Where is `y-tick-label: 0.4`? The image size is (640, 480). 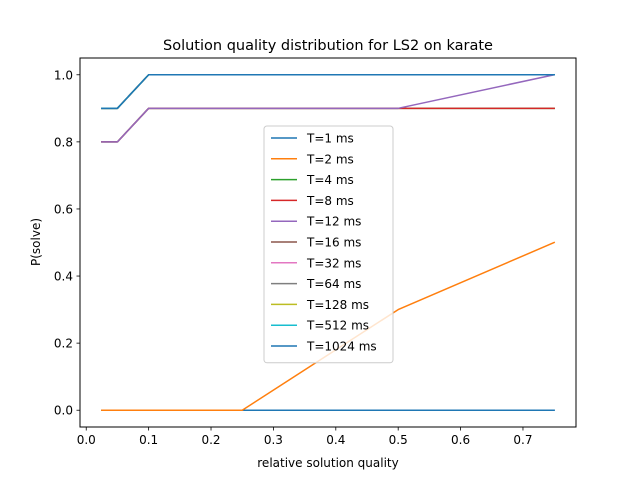
y-tick-label: 0.4 is located at coordinates (63, 277).